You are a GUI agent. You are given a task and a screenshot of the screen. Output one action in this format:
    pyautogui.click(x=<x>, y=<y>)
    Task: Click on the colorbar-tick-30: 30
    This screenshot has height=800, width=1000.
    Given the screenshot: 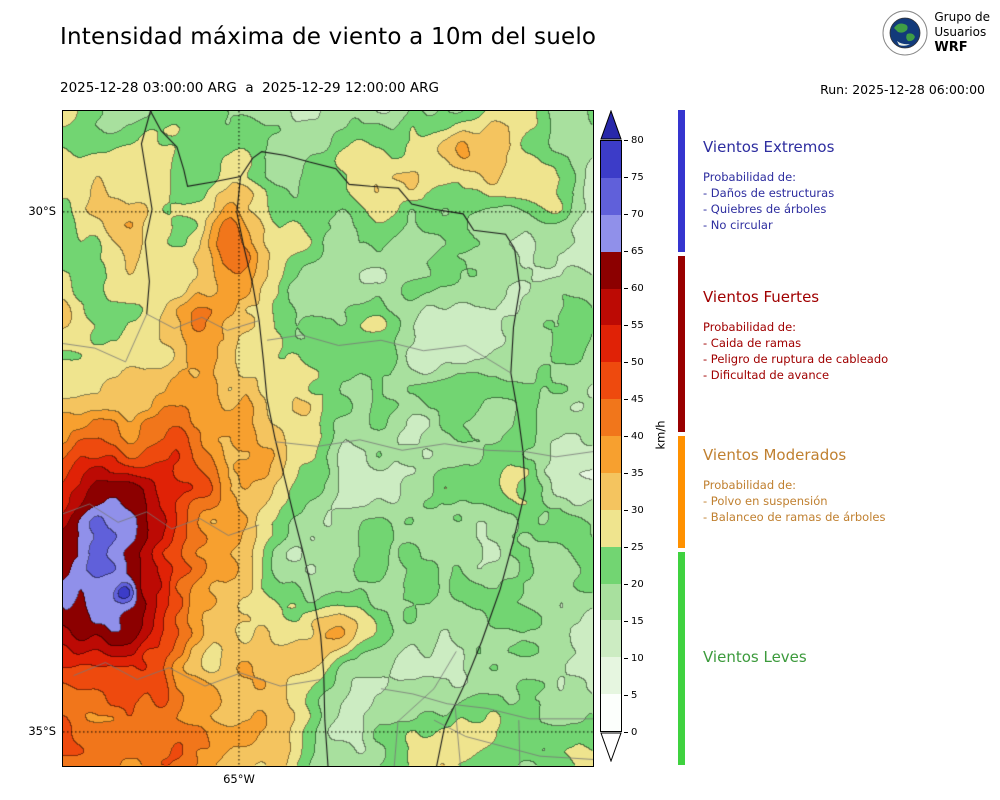 What is the action you would take?
    pyautogui.click(x=634, y=510)
    